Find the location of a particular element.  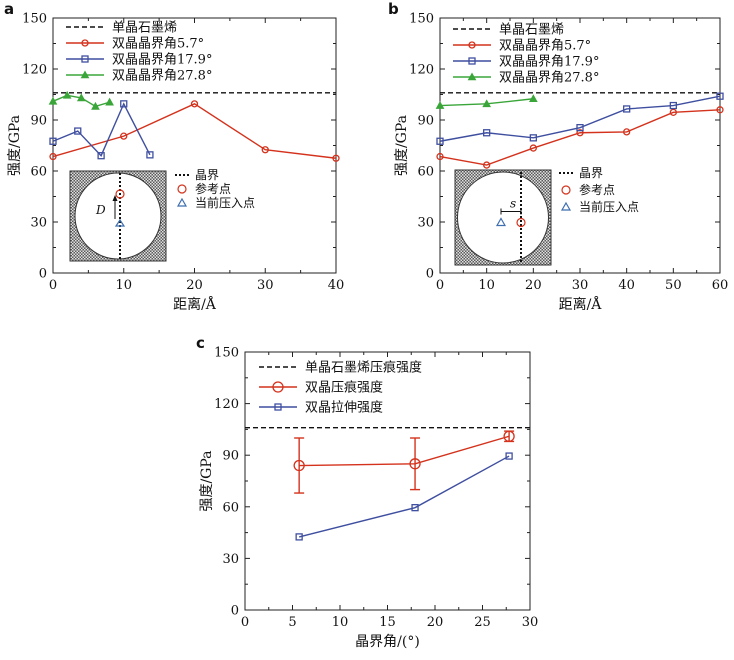

series-square is located at coordinates (404, 496).